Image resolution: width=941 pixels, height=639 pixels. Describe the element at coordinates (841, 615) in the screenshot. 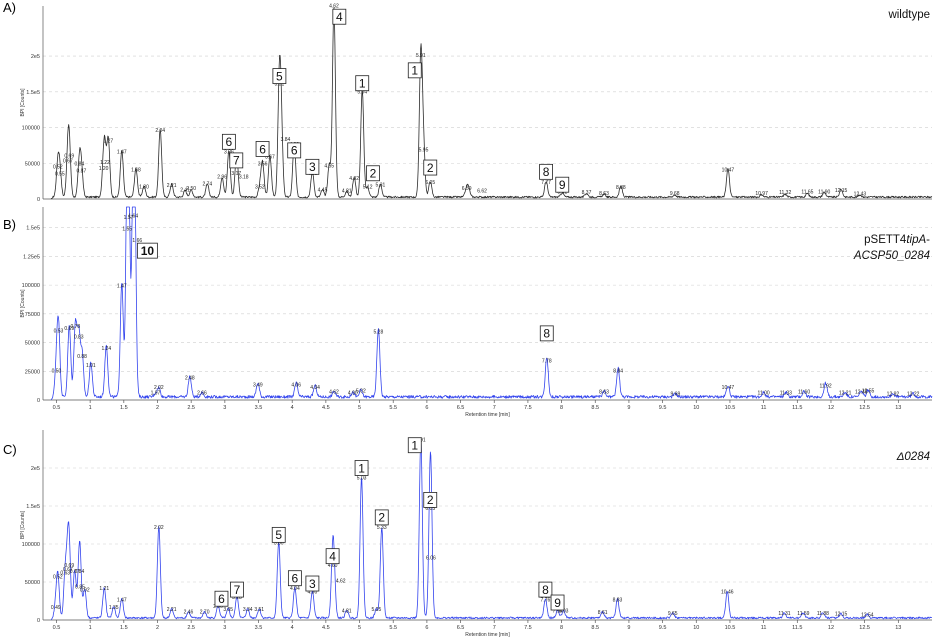

I see `peak-label: 12.15` at that location.